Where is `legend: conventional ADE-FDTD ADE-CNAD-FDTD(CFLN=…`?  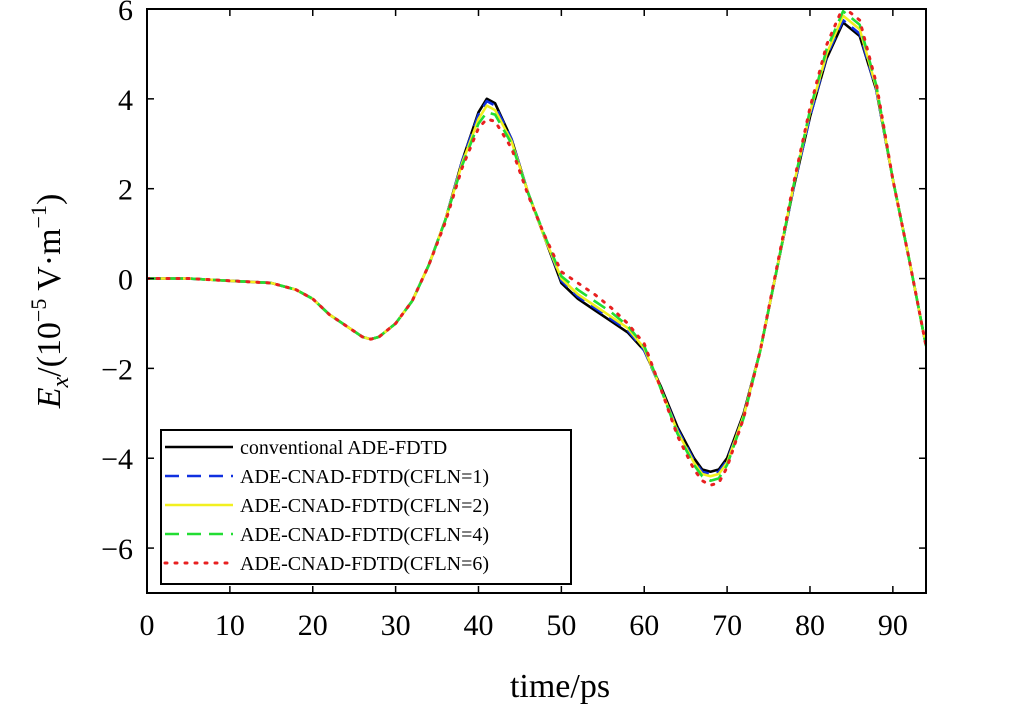 legend: conventional ADE-FDTD ADE-CNAD-FDTD(CFLN=… is located at coordinates (366, 507).